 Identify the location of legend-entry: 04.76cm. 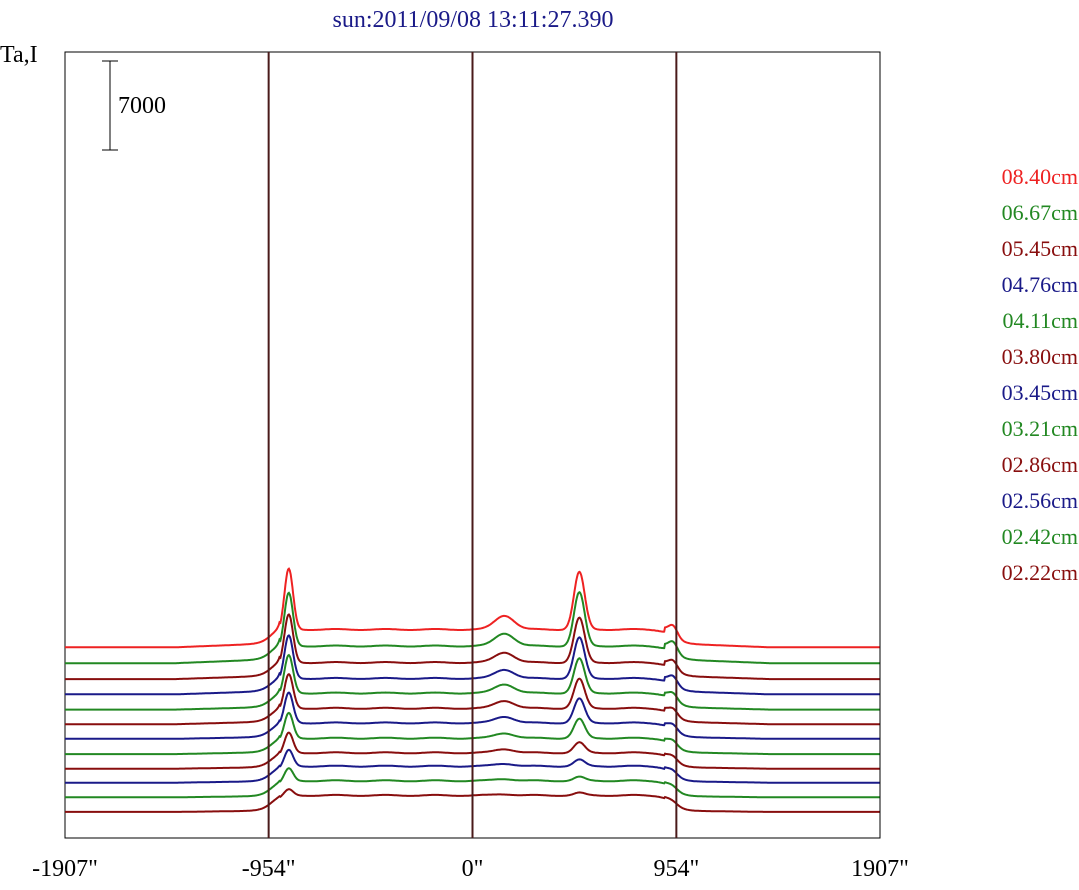
(1040, 284).